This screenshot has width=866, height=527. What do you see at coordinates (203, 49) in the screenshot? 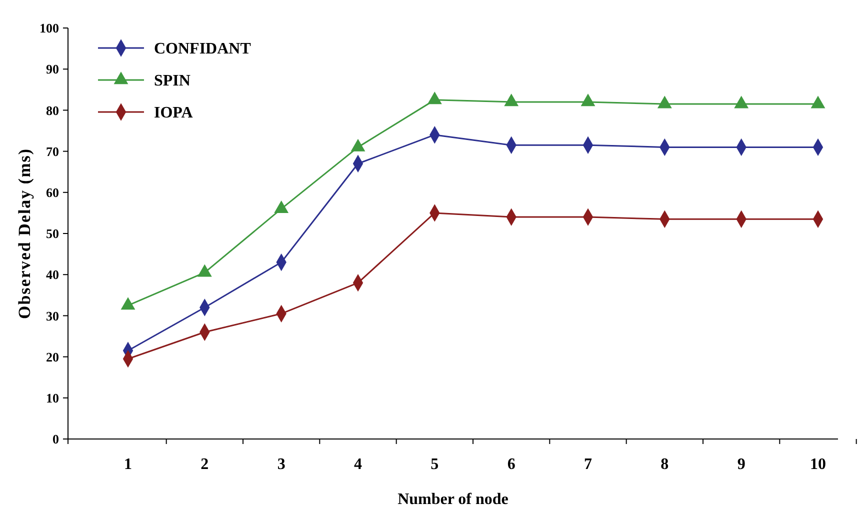
I see `legend-label: CONFIDANT` at bounding box center [203, 49].